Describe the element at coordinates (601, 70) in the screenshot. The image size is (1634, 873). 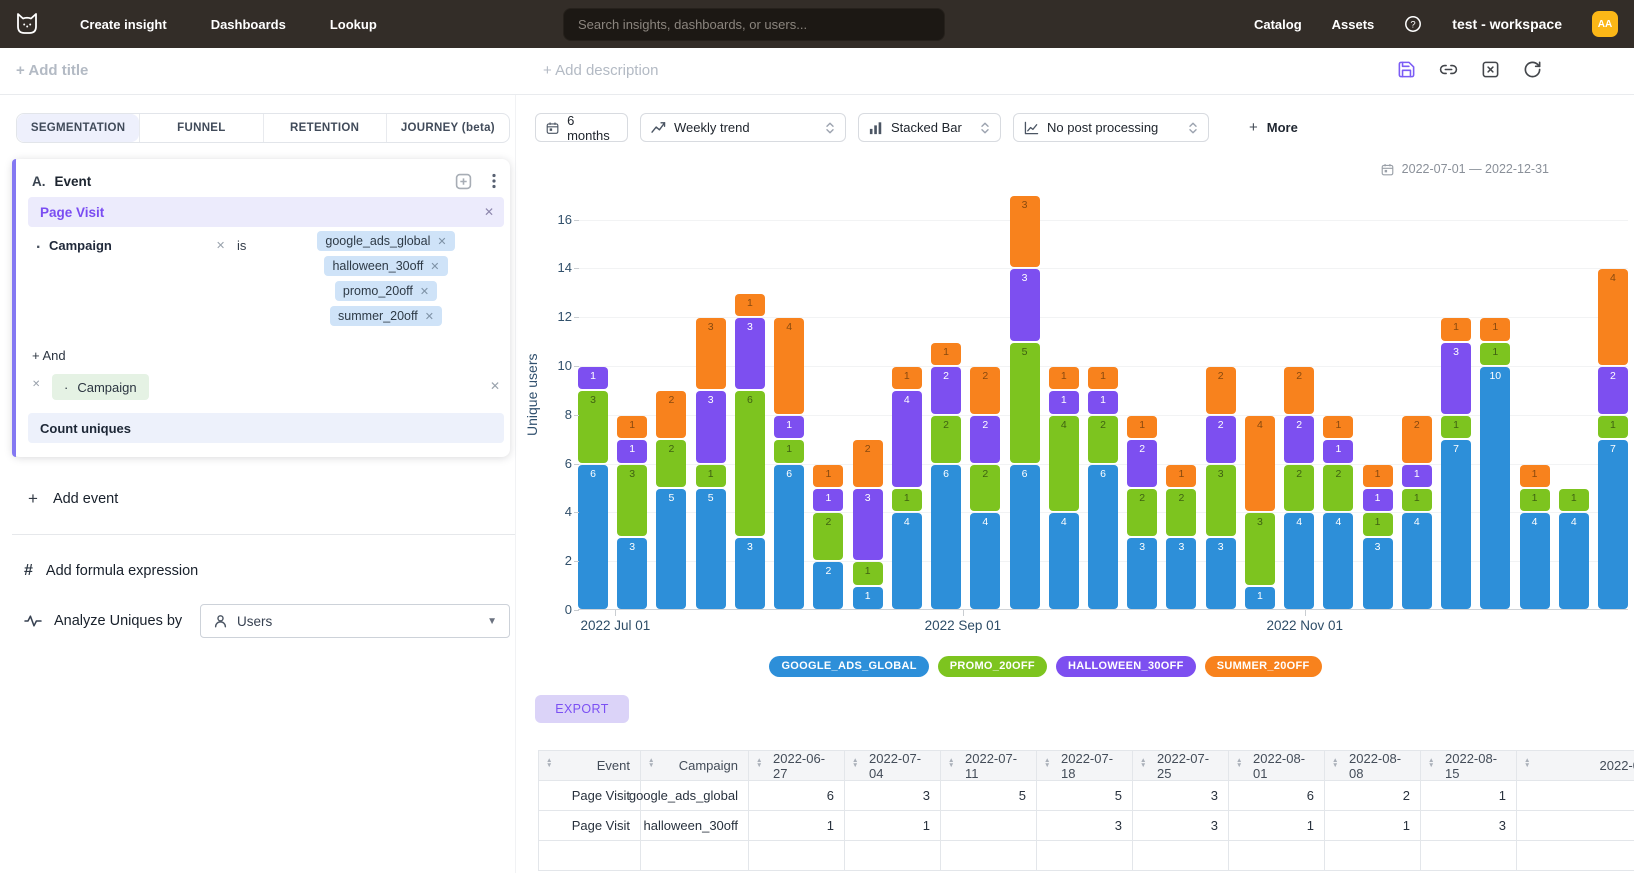
I see `add-description-button: + Add description` at that location.